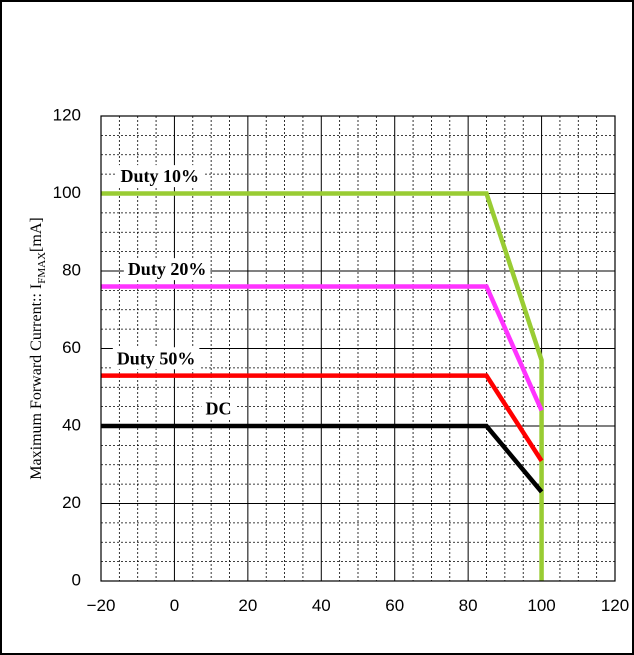  Describe the element at coordinates (67, 114) in the screenshot. I see `y-tick-label: 120` at that location.